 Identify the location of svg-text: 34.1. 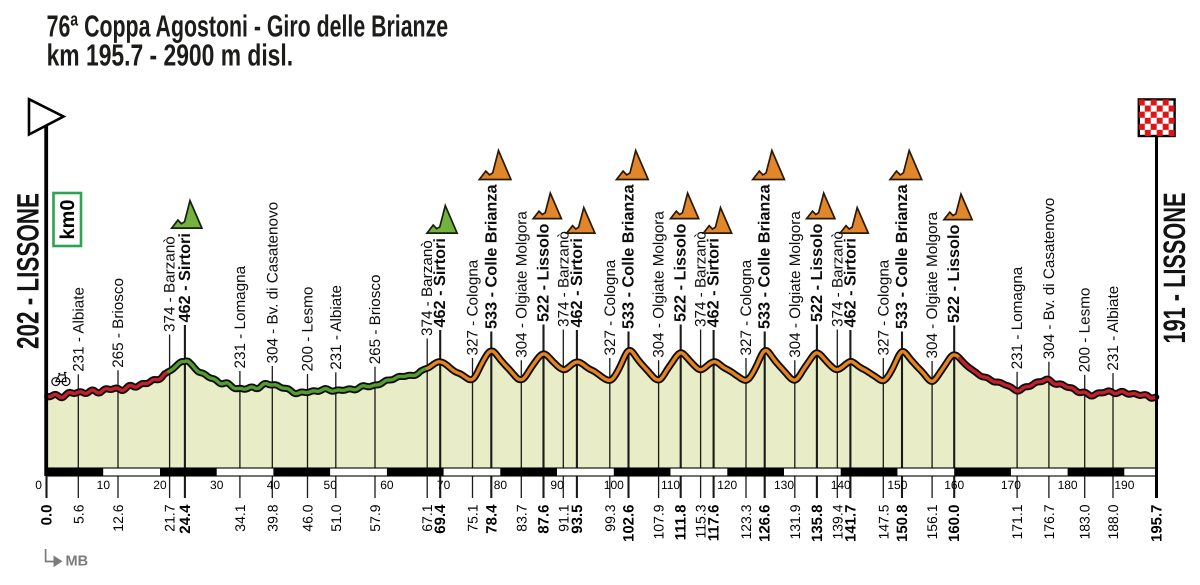
(240, 517).